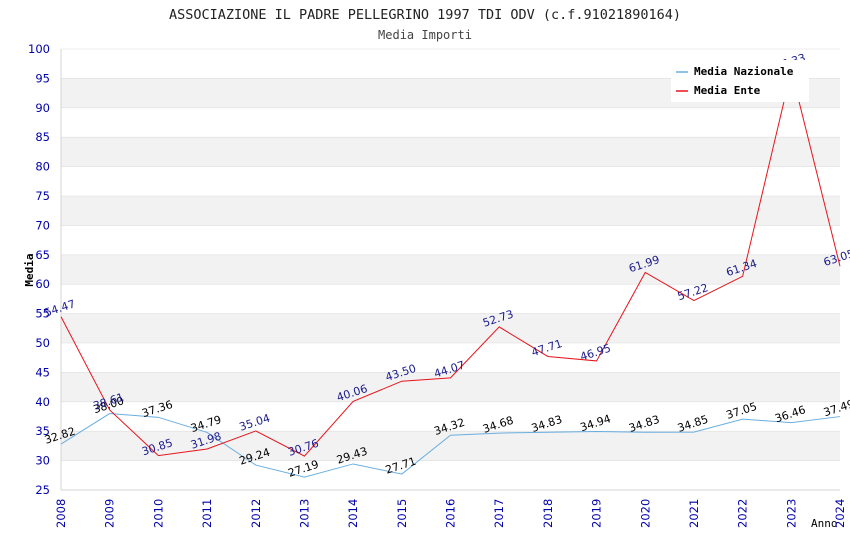 The image size is (850, 550). I want to click on y-tick-label: 80, so click(42, 167).